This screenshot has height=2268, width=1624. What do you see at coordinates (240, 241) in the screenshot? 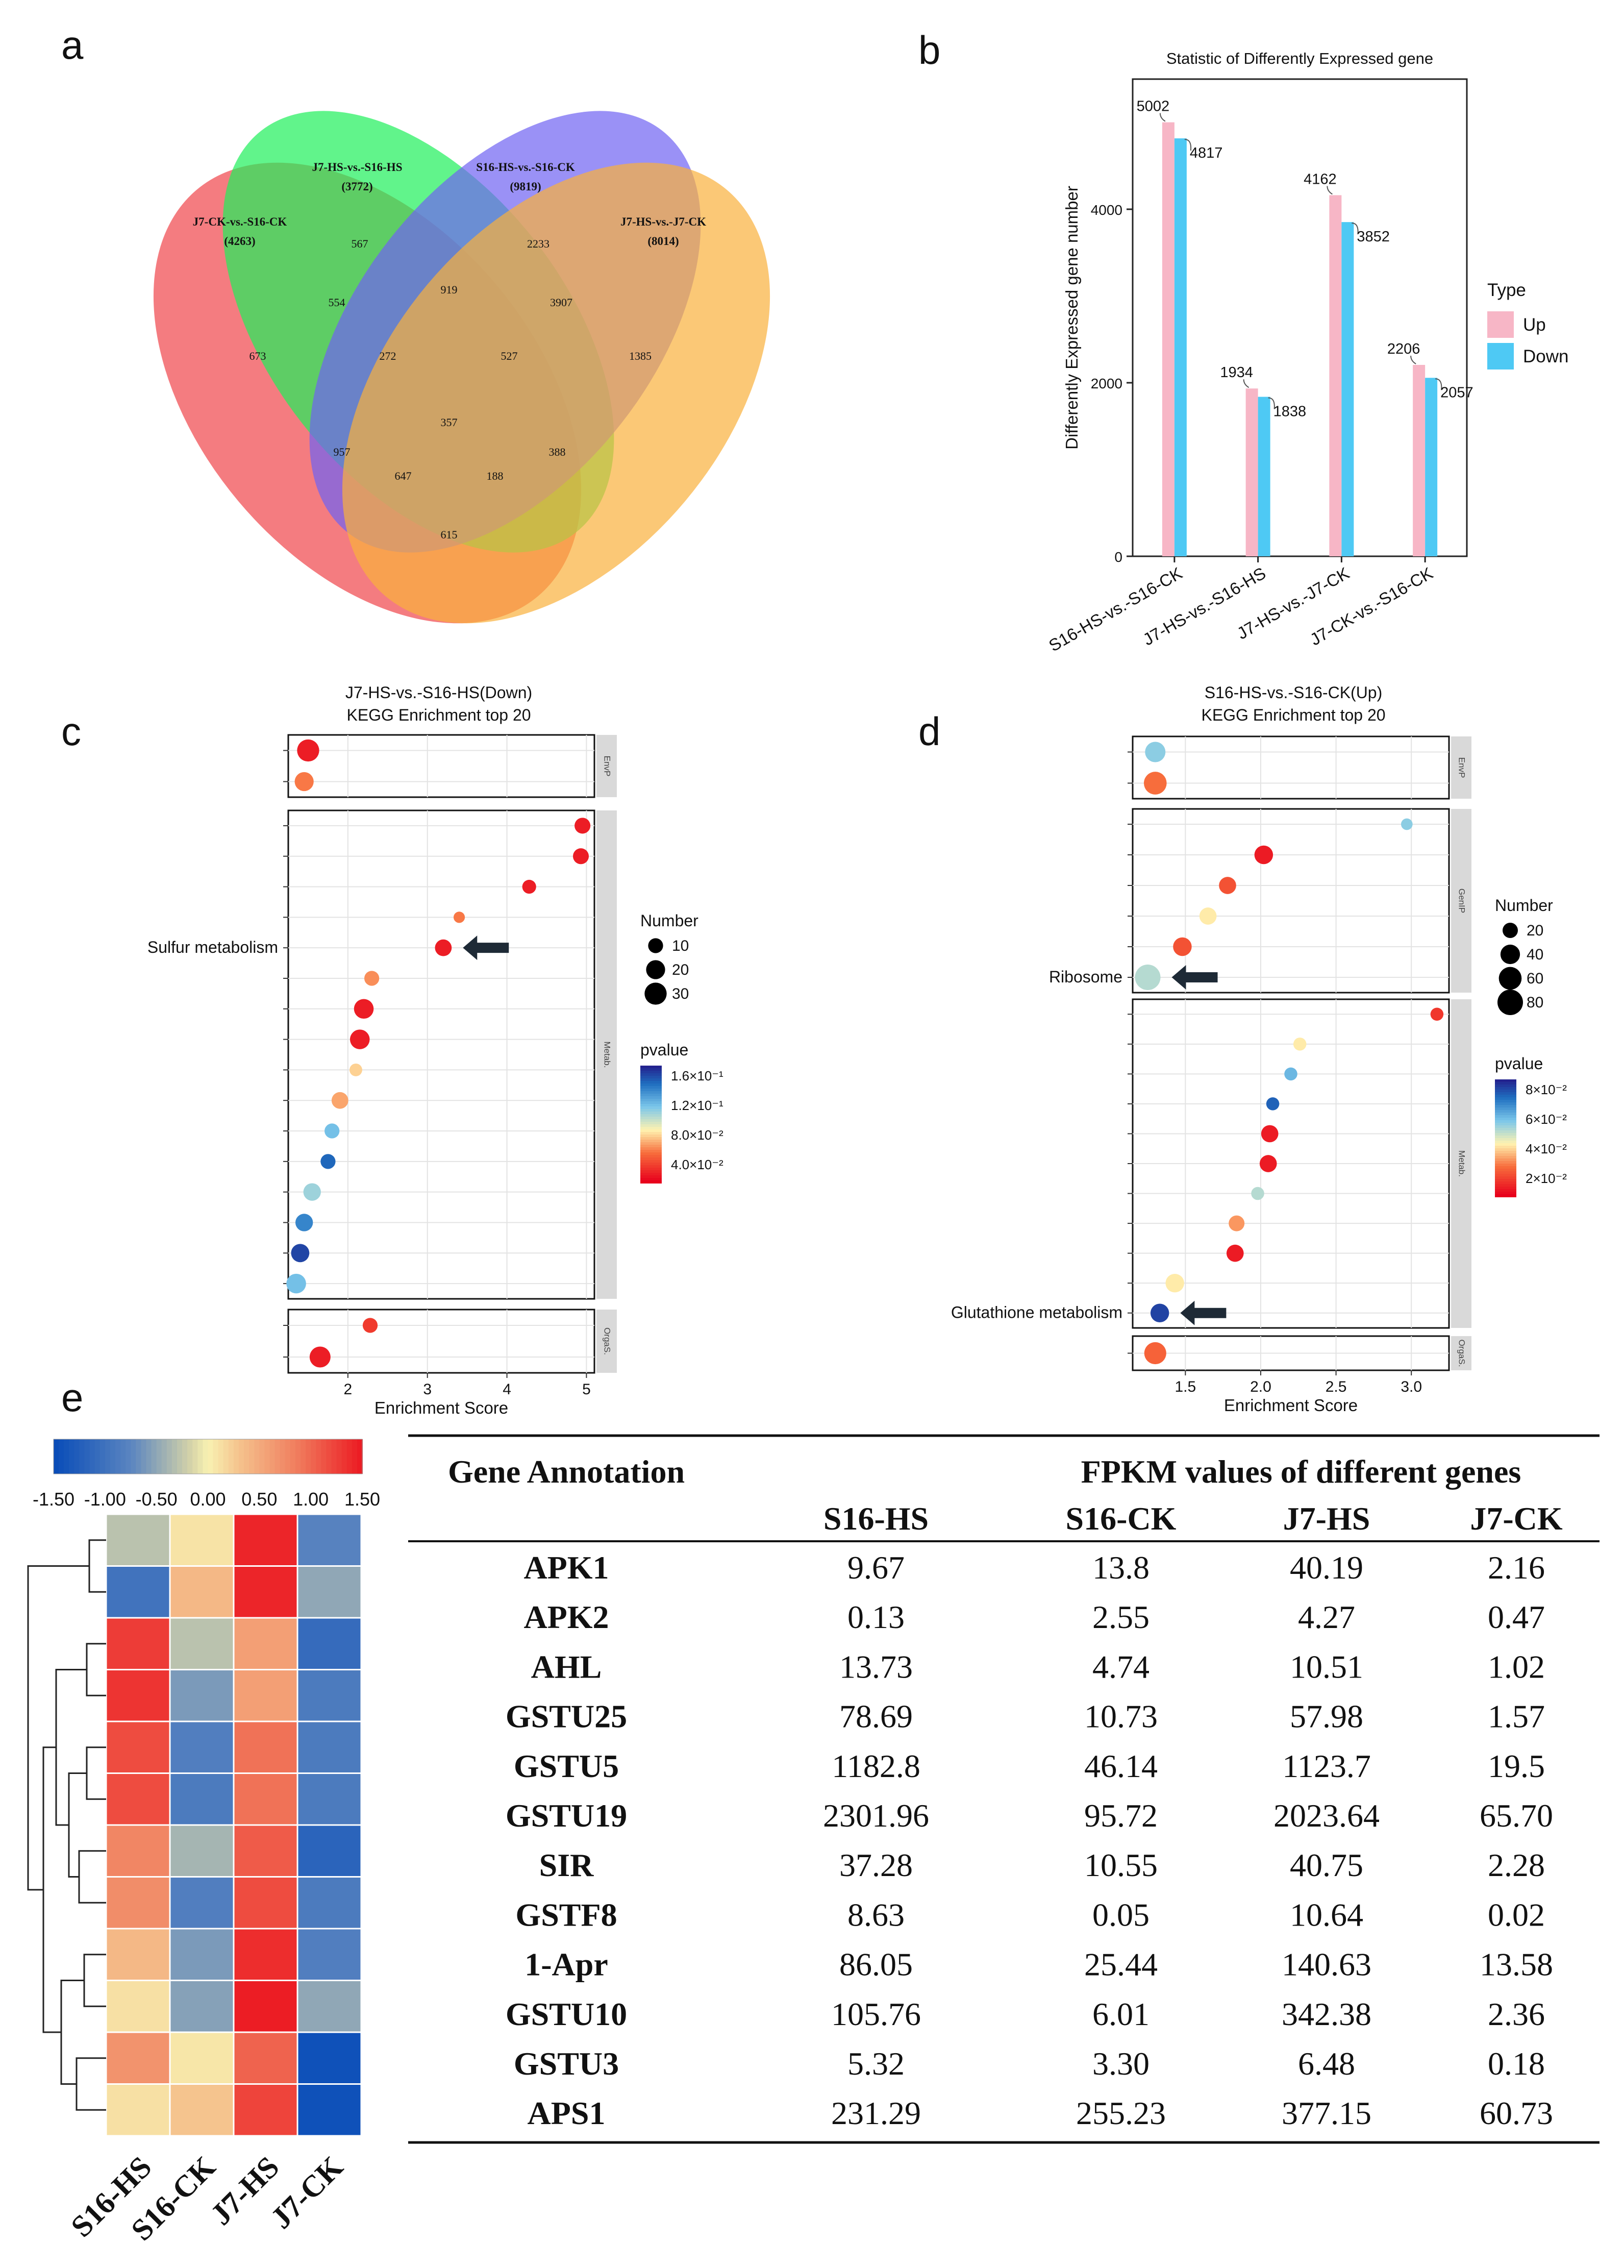
I see `venn-set-size: (4263)` at bounding box center [240, 241].